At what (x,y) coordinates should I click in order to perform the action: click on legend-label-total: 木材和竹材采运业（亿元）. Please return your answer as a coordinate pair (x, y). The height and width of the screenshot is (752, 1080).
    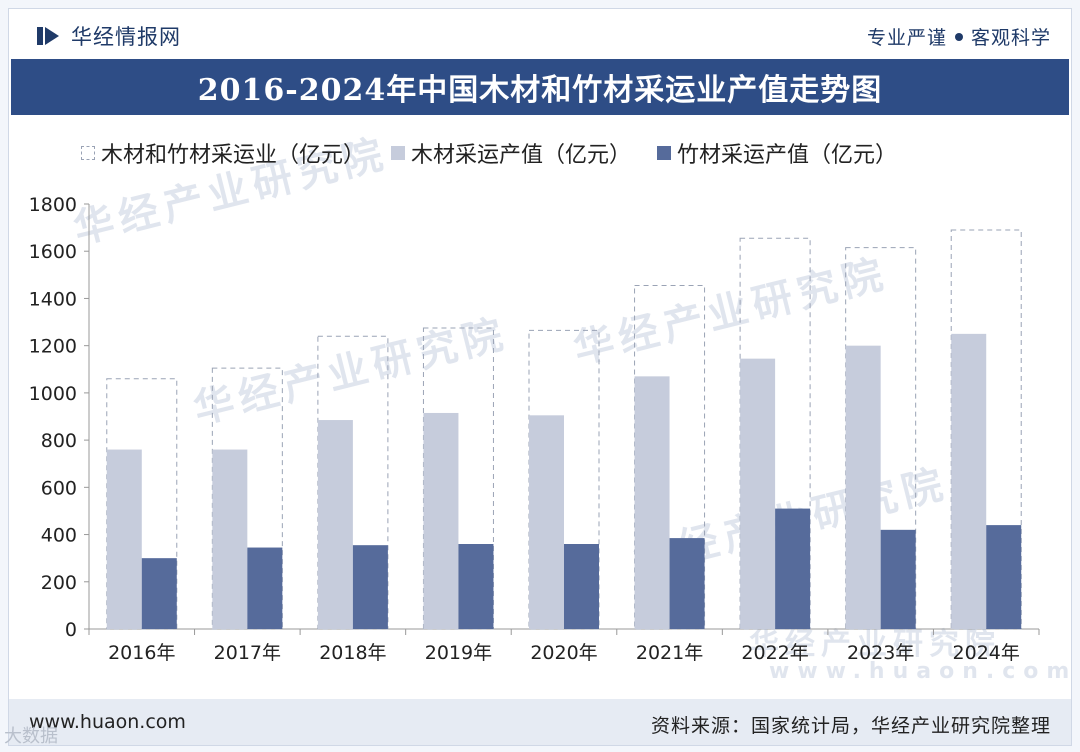
    Looking at the image, I should click on (233, 155).